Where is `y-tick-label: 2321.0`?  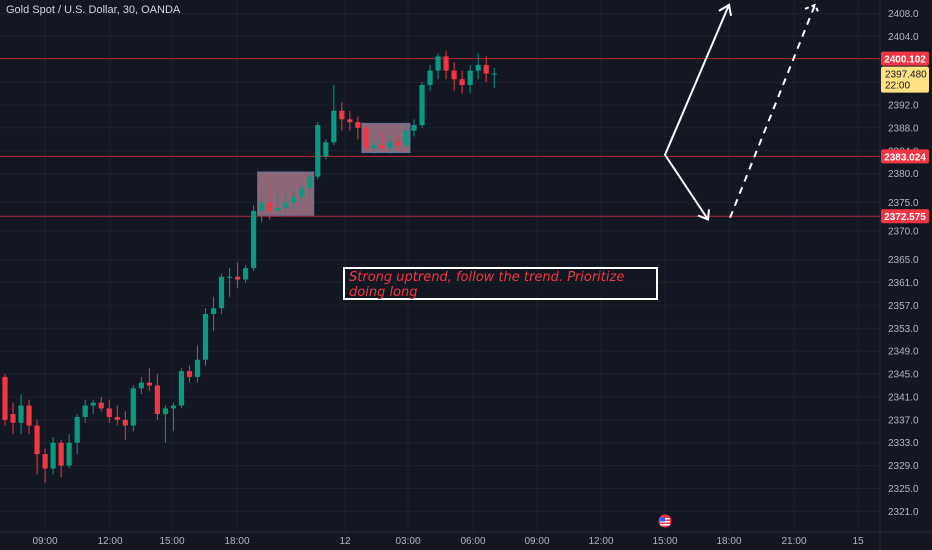 y-tick-label: 2321.0 is located at coordinates (903, 512).